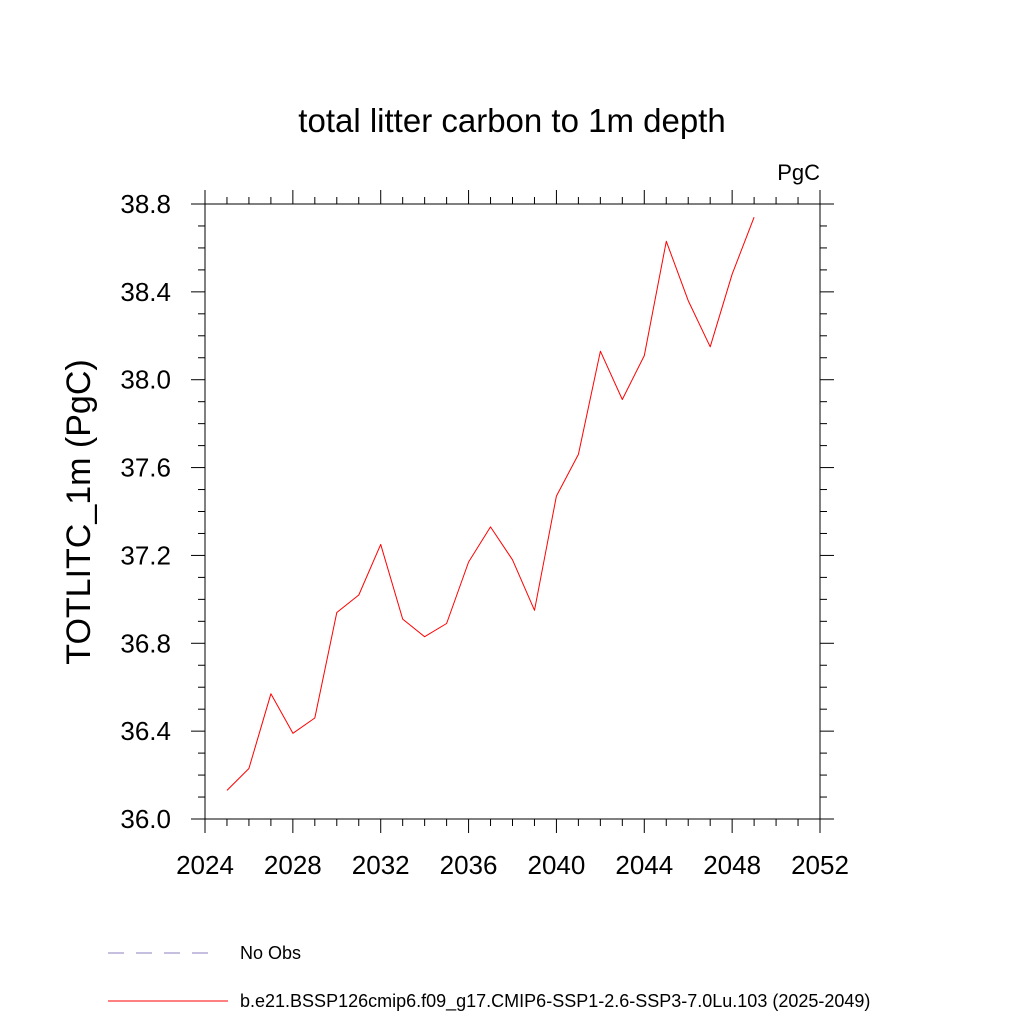 The image size is (1024, 1024). What do you see at coordinates (145, 731) in the screenshot?
I see `y-tick-label-36.4: 36.4` at bounding box center [145, 731].